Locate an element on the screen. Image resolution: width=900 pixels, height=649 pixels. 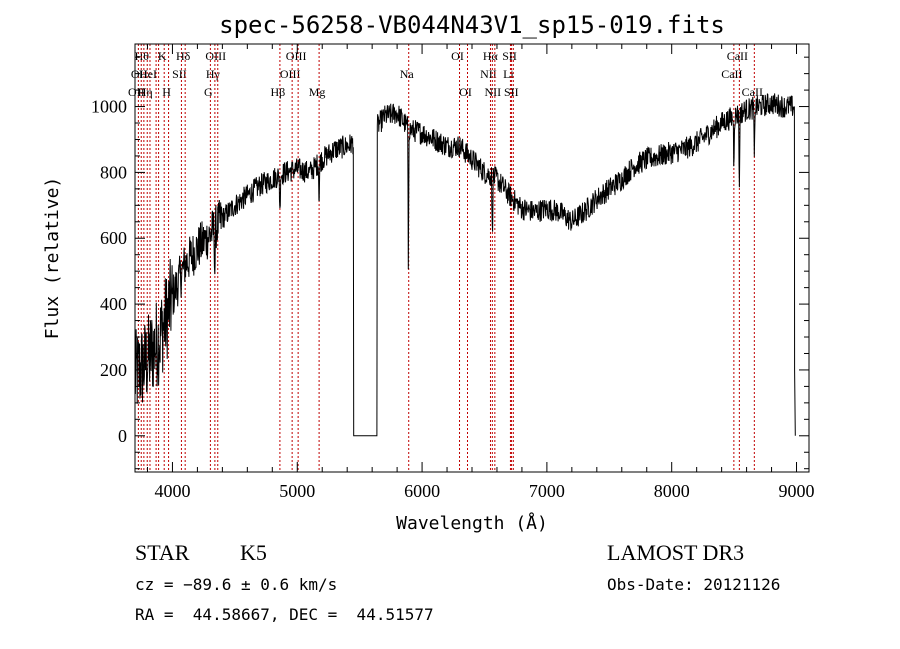
redshift-value: cz = −89.6 ± 0.6 km/s is located at coordinates (236, 584).